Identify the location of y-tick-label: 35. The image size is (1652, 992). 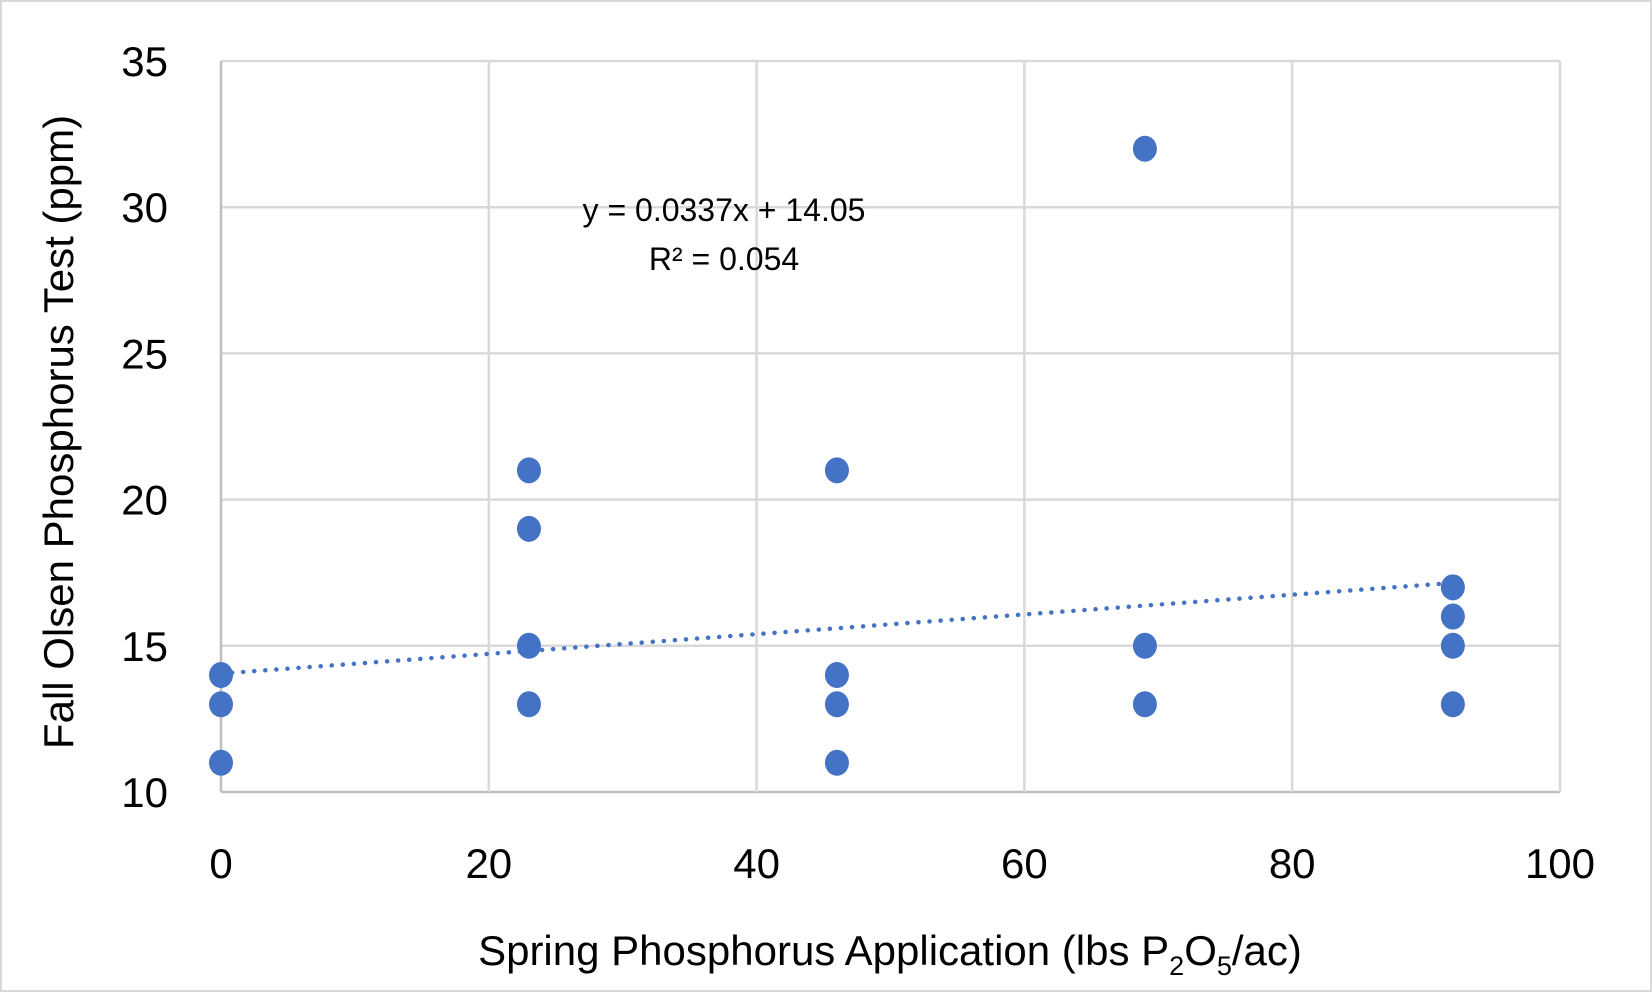
(144, 61).